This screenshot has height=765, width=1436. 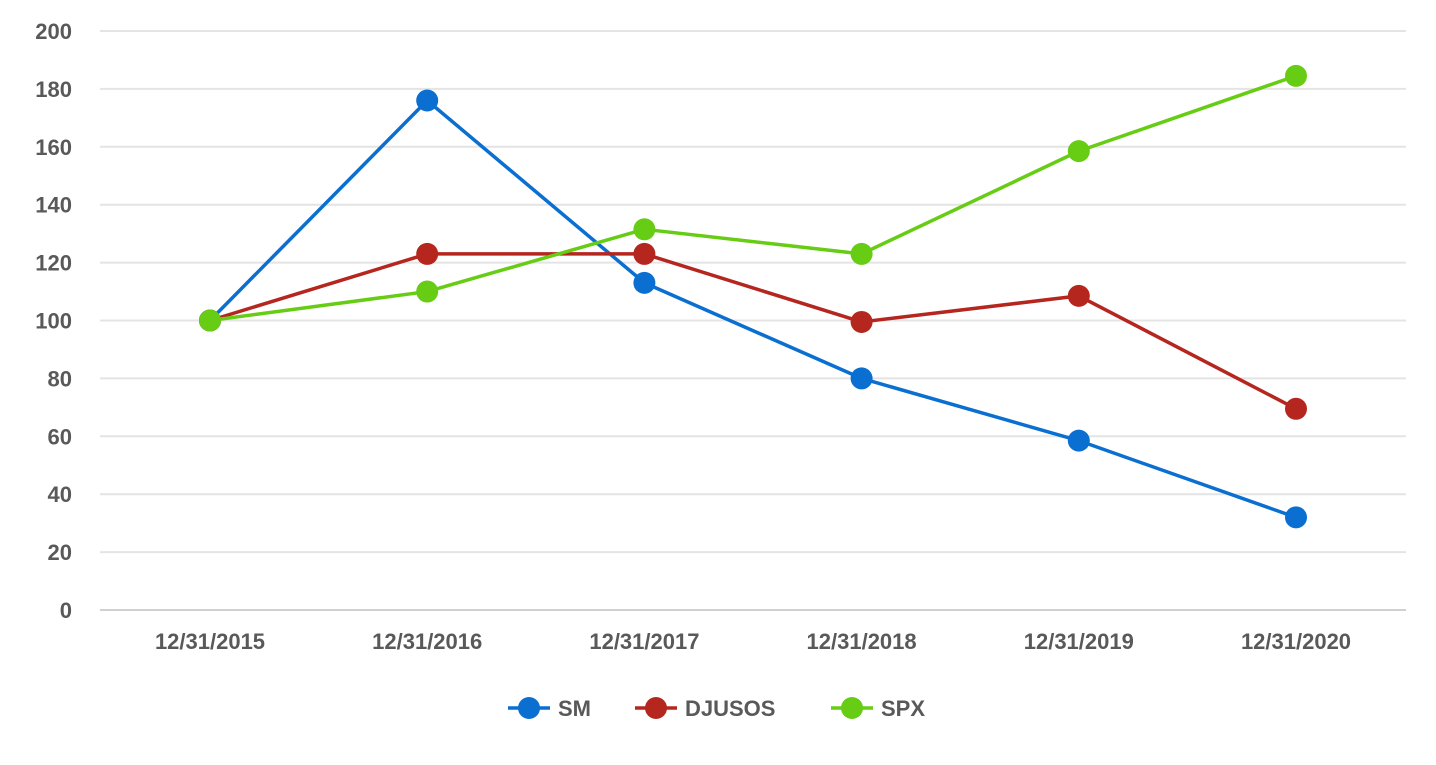 I want to click on legend-item-sm: SM, so click(x=549, y=708).